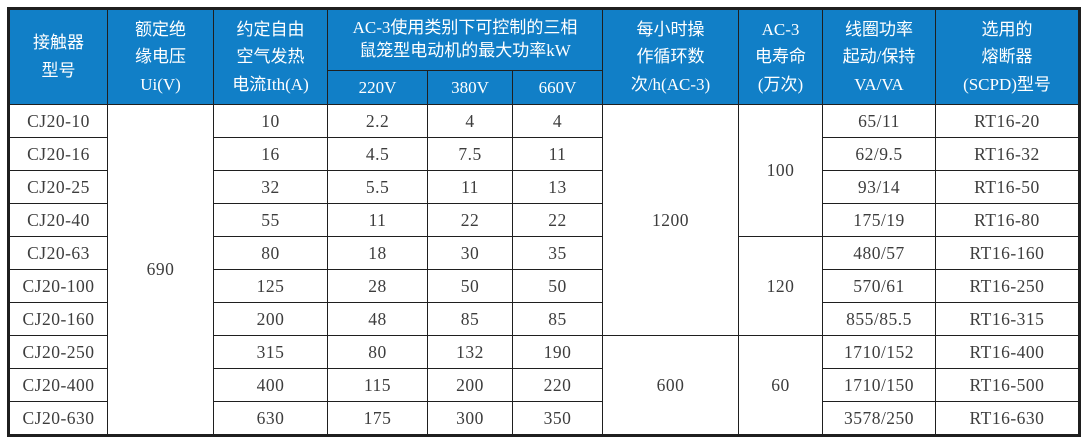  What do you see at coordinates (377, 253) in the screenshot?
I see `cell-power-220v: 18` at bounding box center [377, 253].